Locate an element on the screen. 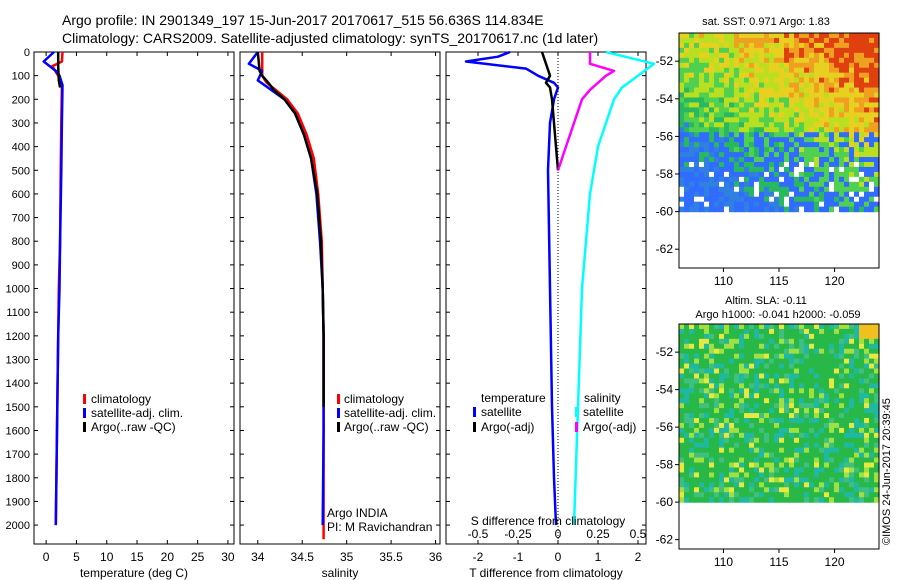  sla-map-title-line-2: Argo h1000: -0.041 h2000: -0.059 is located at coordinates (777, 315).